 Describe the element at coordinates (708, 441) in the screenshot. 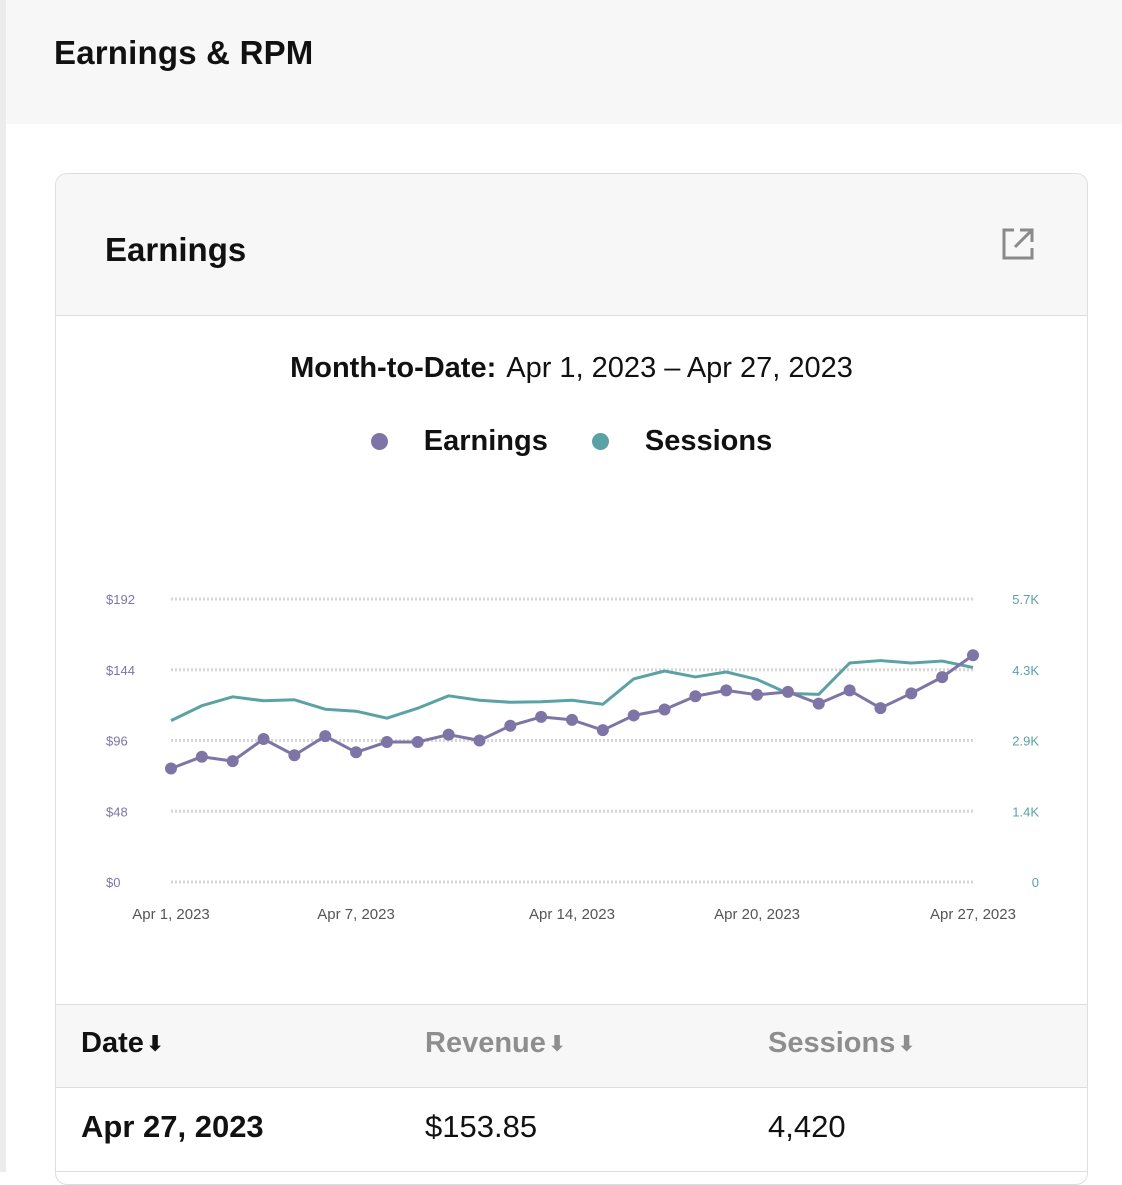

I see `legend-label-sessions: Sessions` at that location.